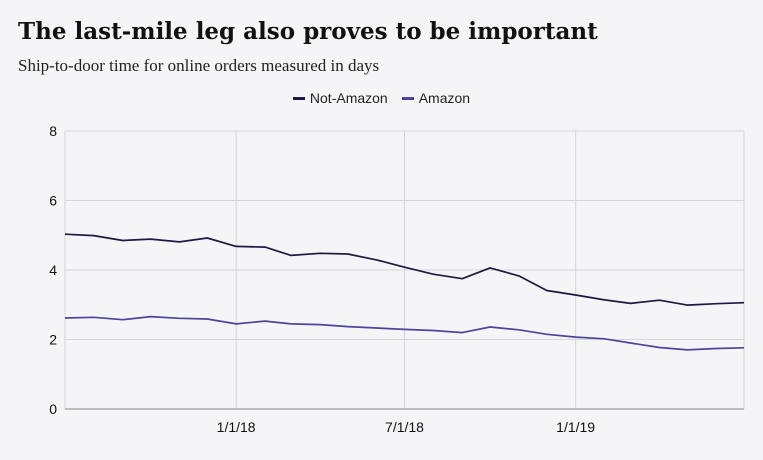 This screenshot has width=763, height=460. What do you see at coordinates (53, 270) in the screenshot?
I see `y-tick-label: 4` at bounding box center [53, 270].